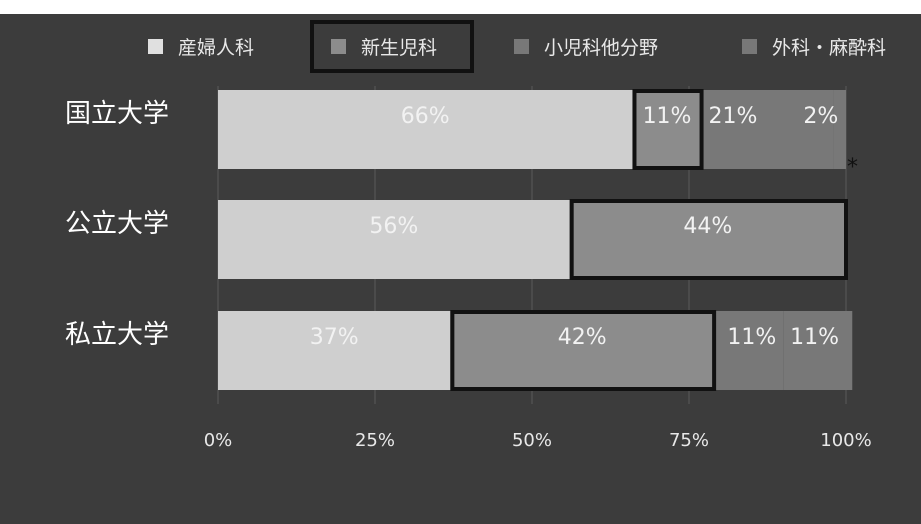 This screenshot has width=921, height=524. What do you see at coordinates (117, 224) in the screenshot?
I see `category-label: 公立大学` at bounding box center [117, 224].